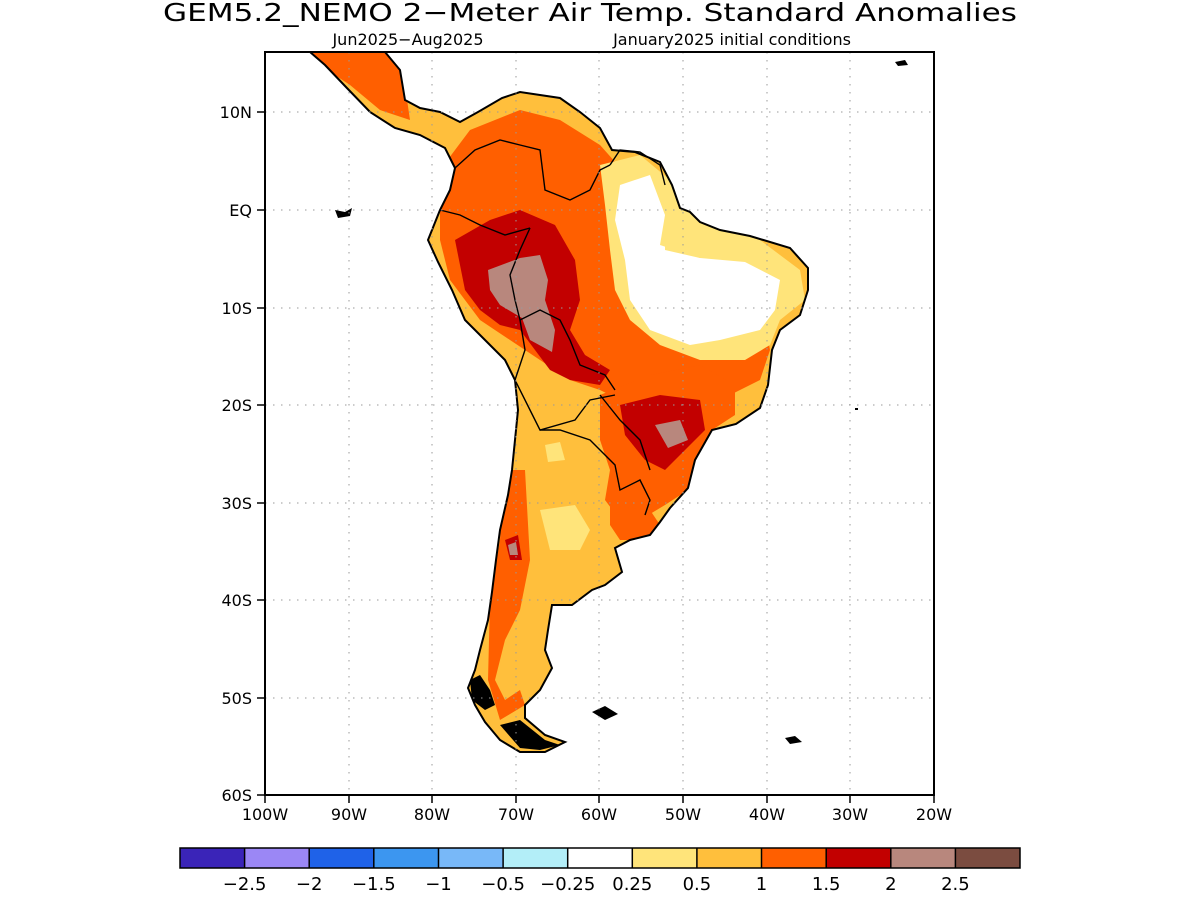  Describe the element at coordinates (236, 503) in the screenshot. I see `lat-label-30s: 30S` at that location.